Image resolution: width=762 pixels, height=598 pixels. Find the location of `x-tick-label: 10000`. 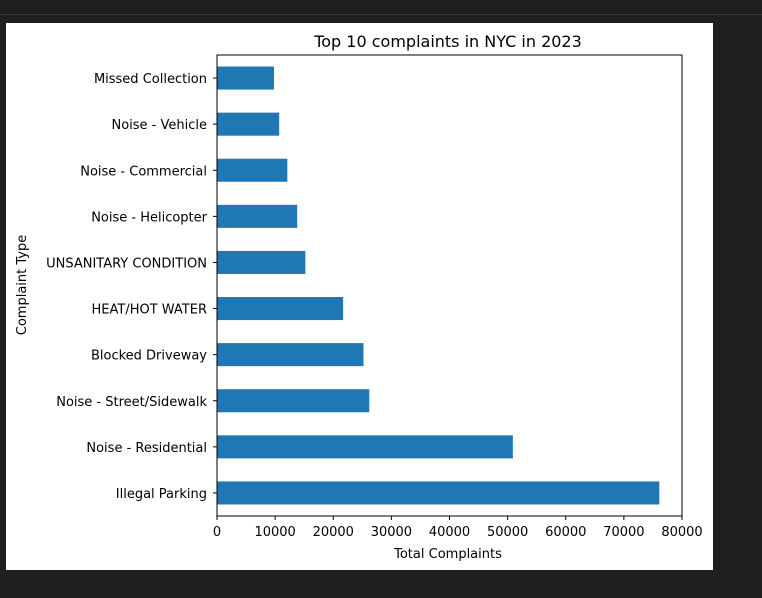

x-tick-label: 10000 is located at coordinates (274, 532).